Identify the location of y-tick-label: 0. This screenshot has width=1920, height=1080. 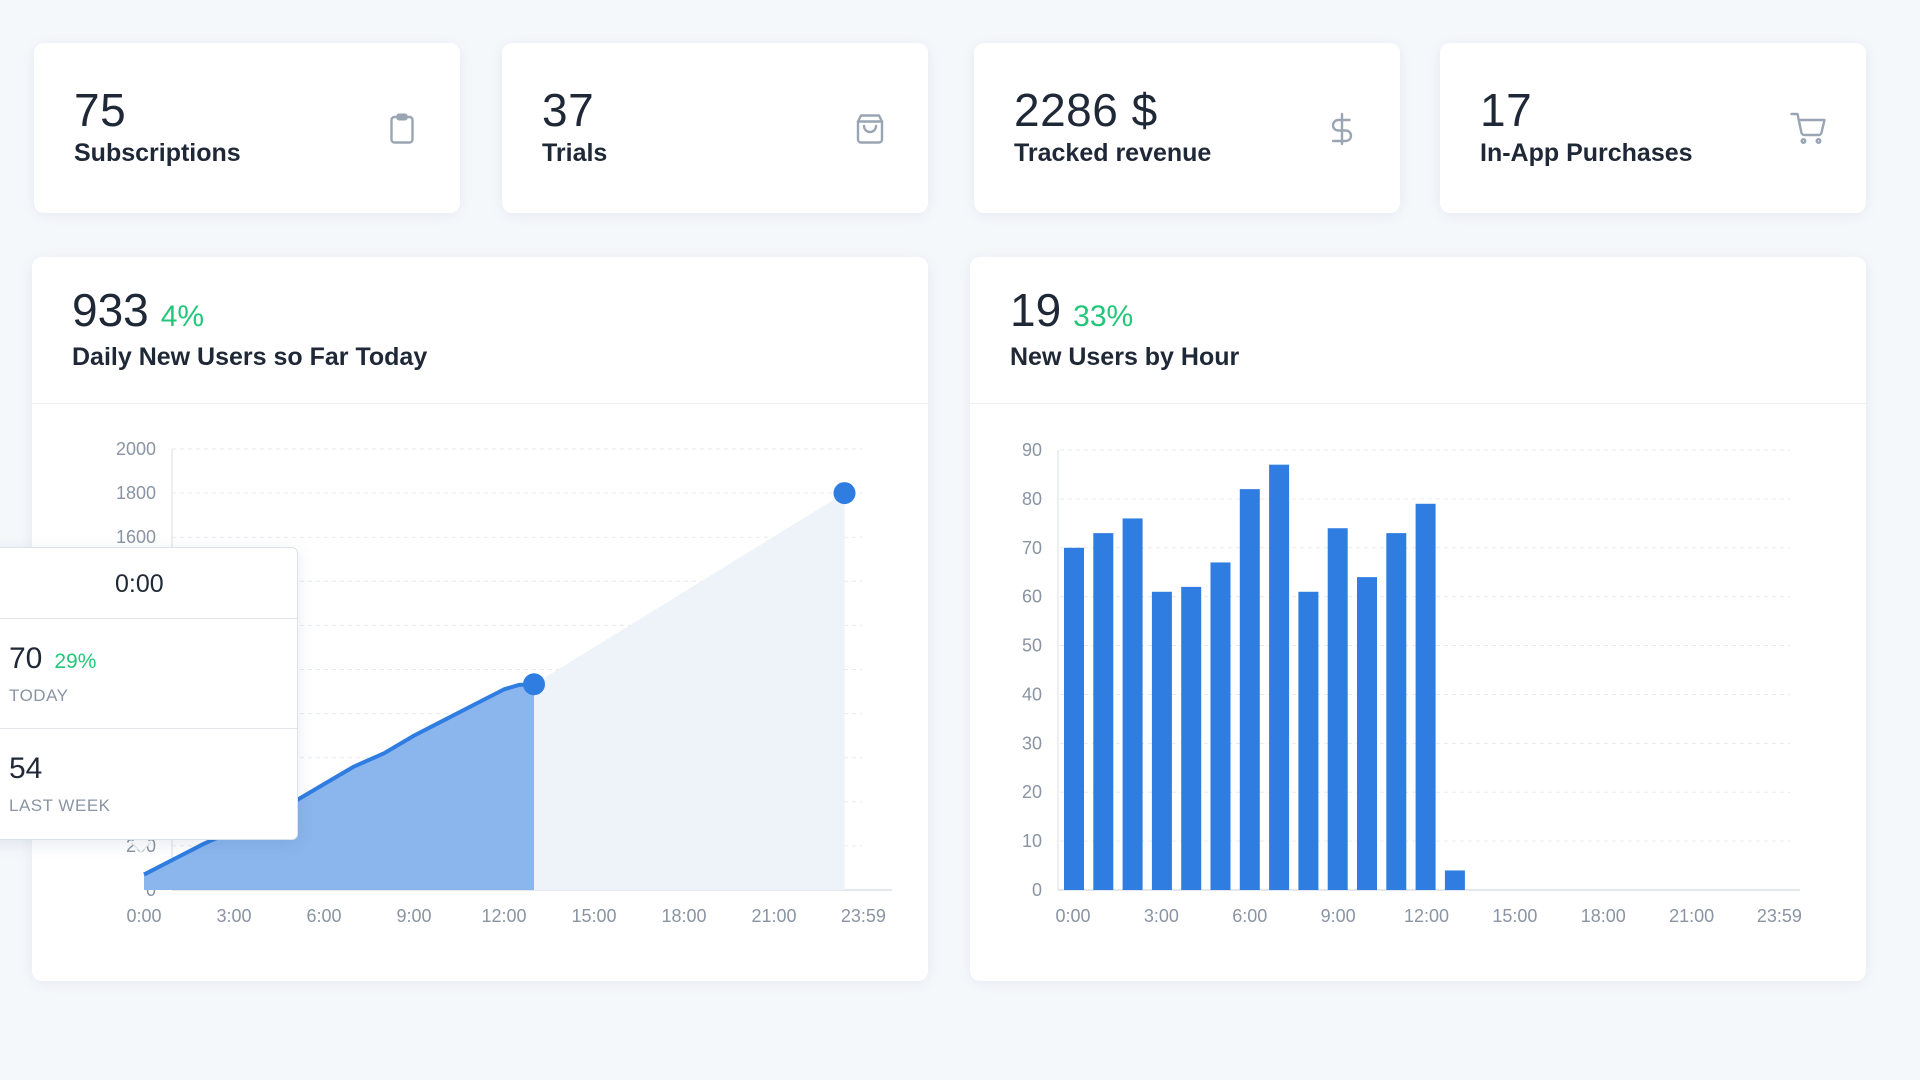
(1037, 890).